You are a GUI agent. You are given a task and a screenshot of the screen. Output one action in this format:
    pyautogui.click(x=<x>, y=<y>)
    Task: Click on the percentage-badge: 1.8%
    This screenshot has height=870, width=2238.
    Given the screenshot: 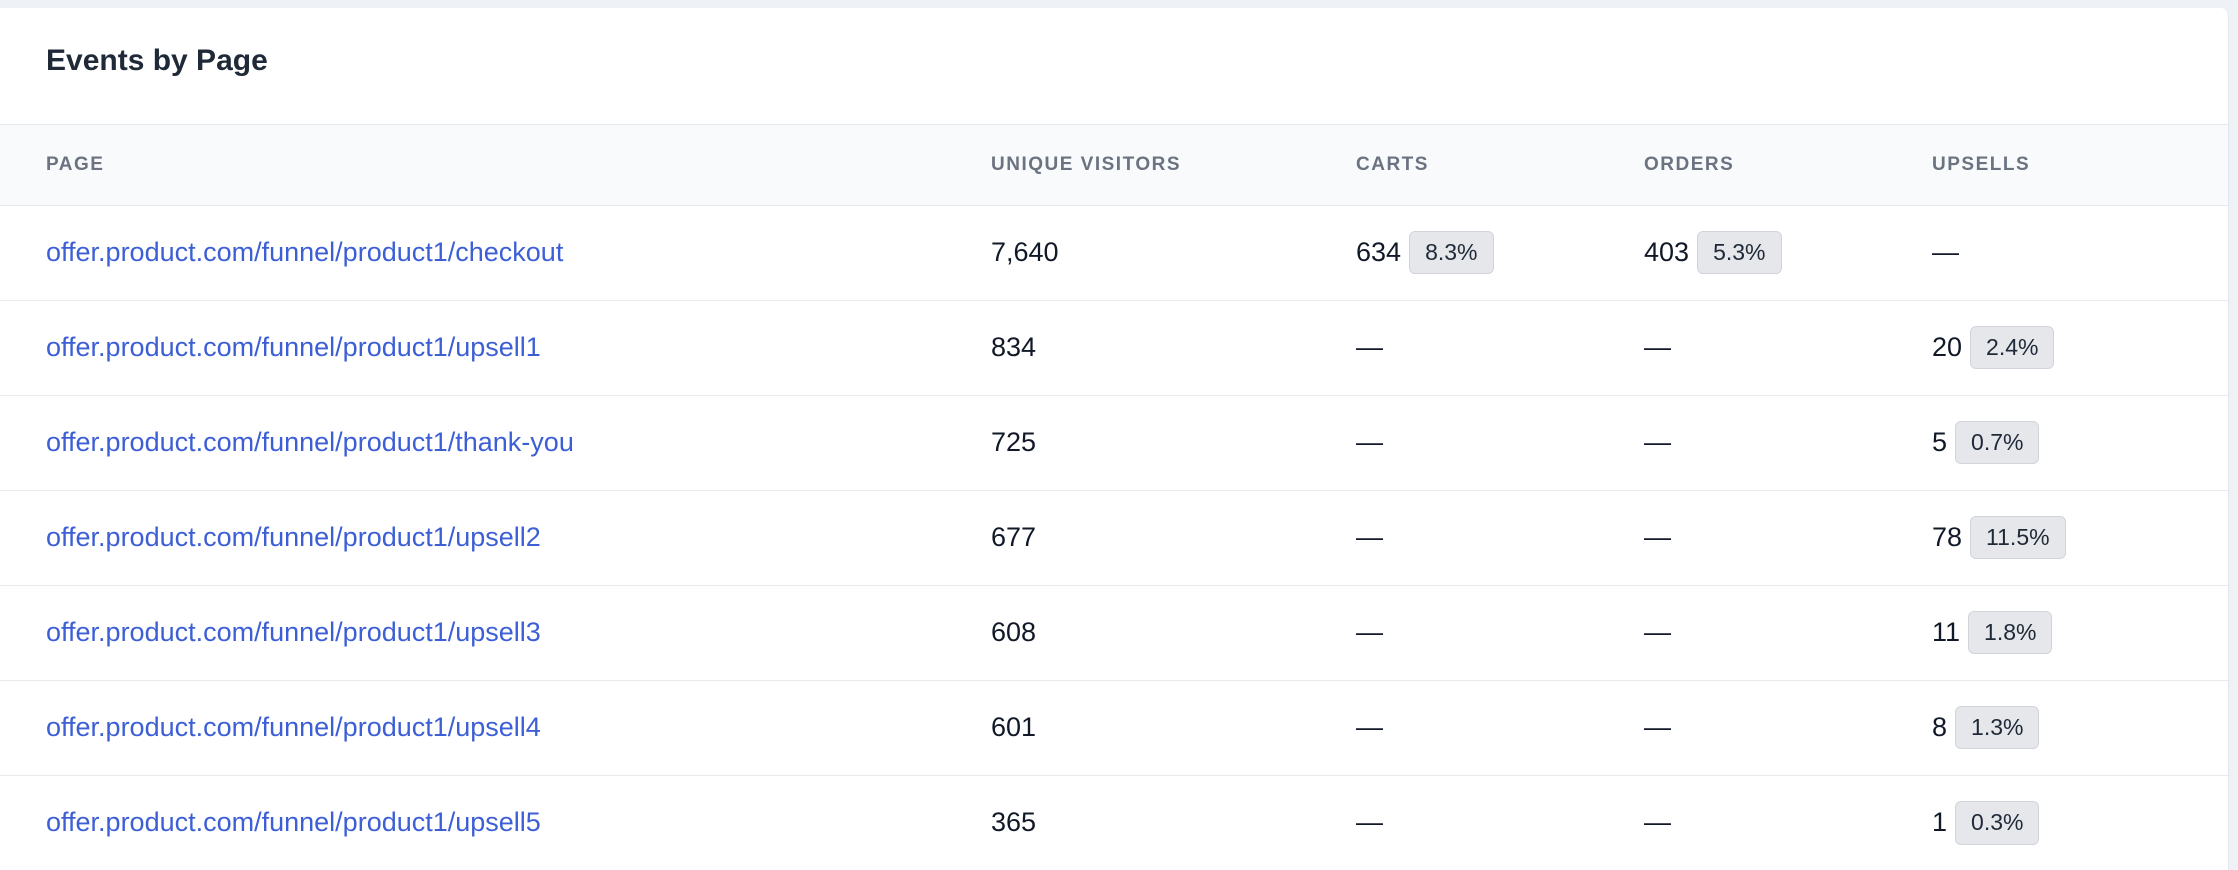 What is the action you would take?
    pyautogui.click(x=2010, y=632)
    